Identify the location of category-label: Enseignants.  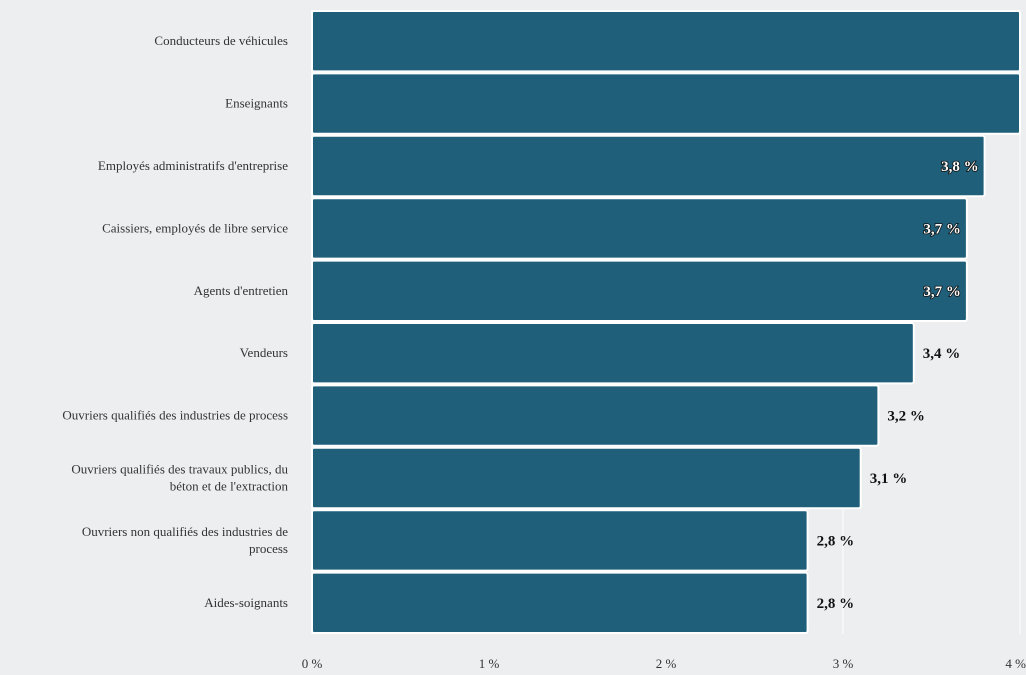
(256, 103).